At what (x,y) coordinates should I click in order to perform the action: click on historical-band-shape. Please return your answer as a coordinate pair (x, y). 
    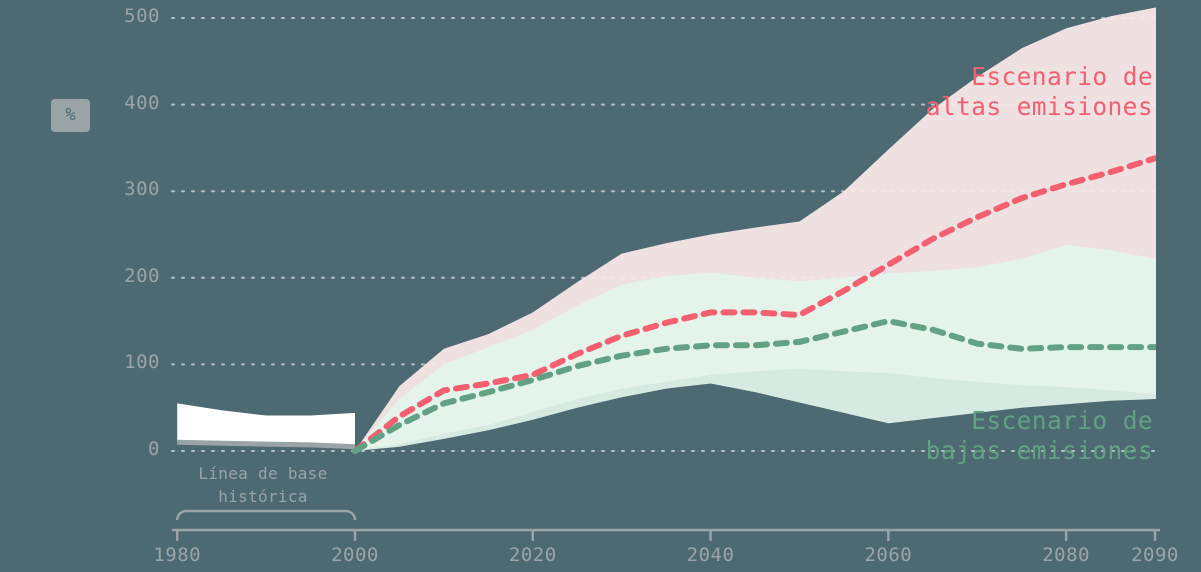
    Looking at the image, I should click on (266, 425).